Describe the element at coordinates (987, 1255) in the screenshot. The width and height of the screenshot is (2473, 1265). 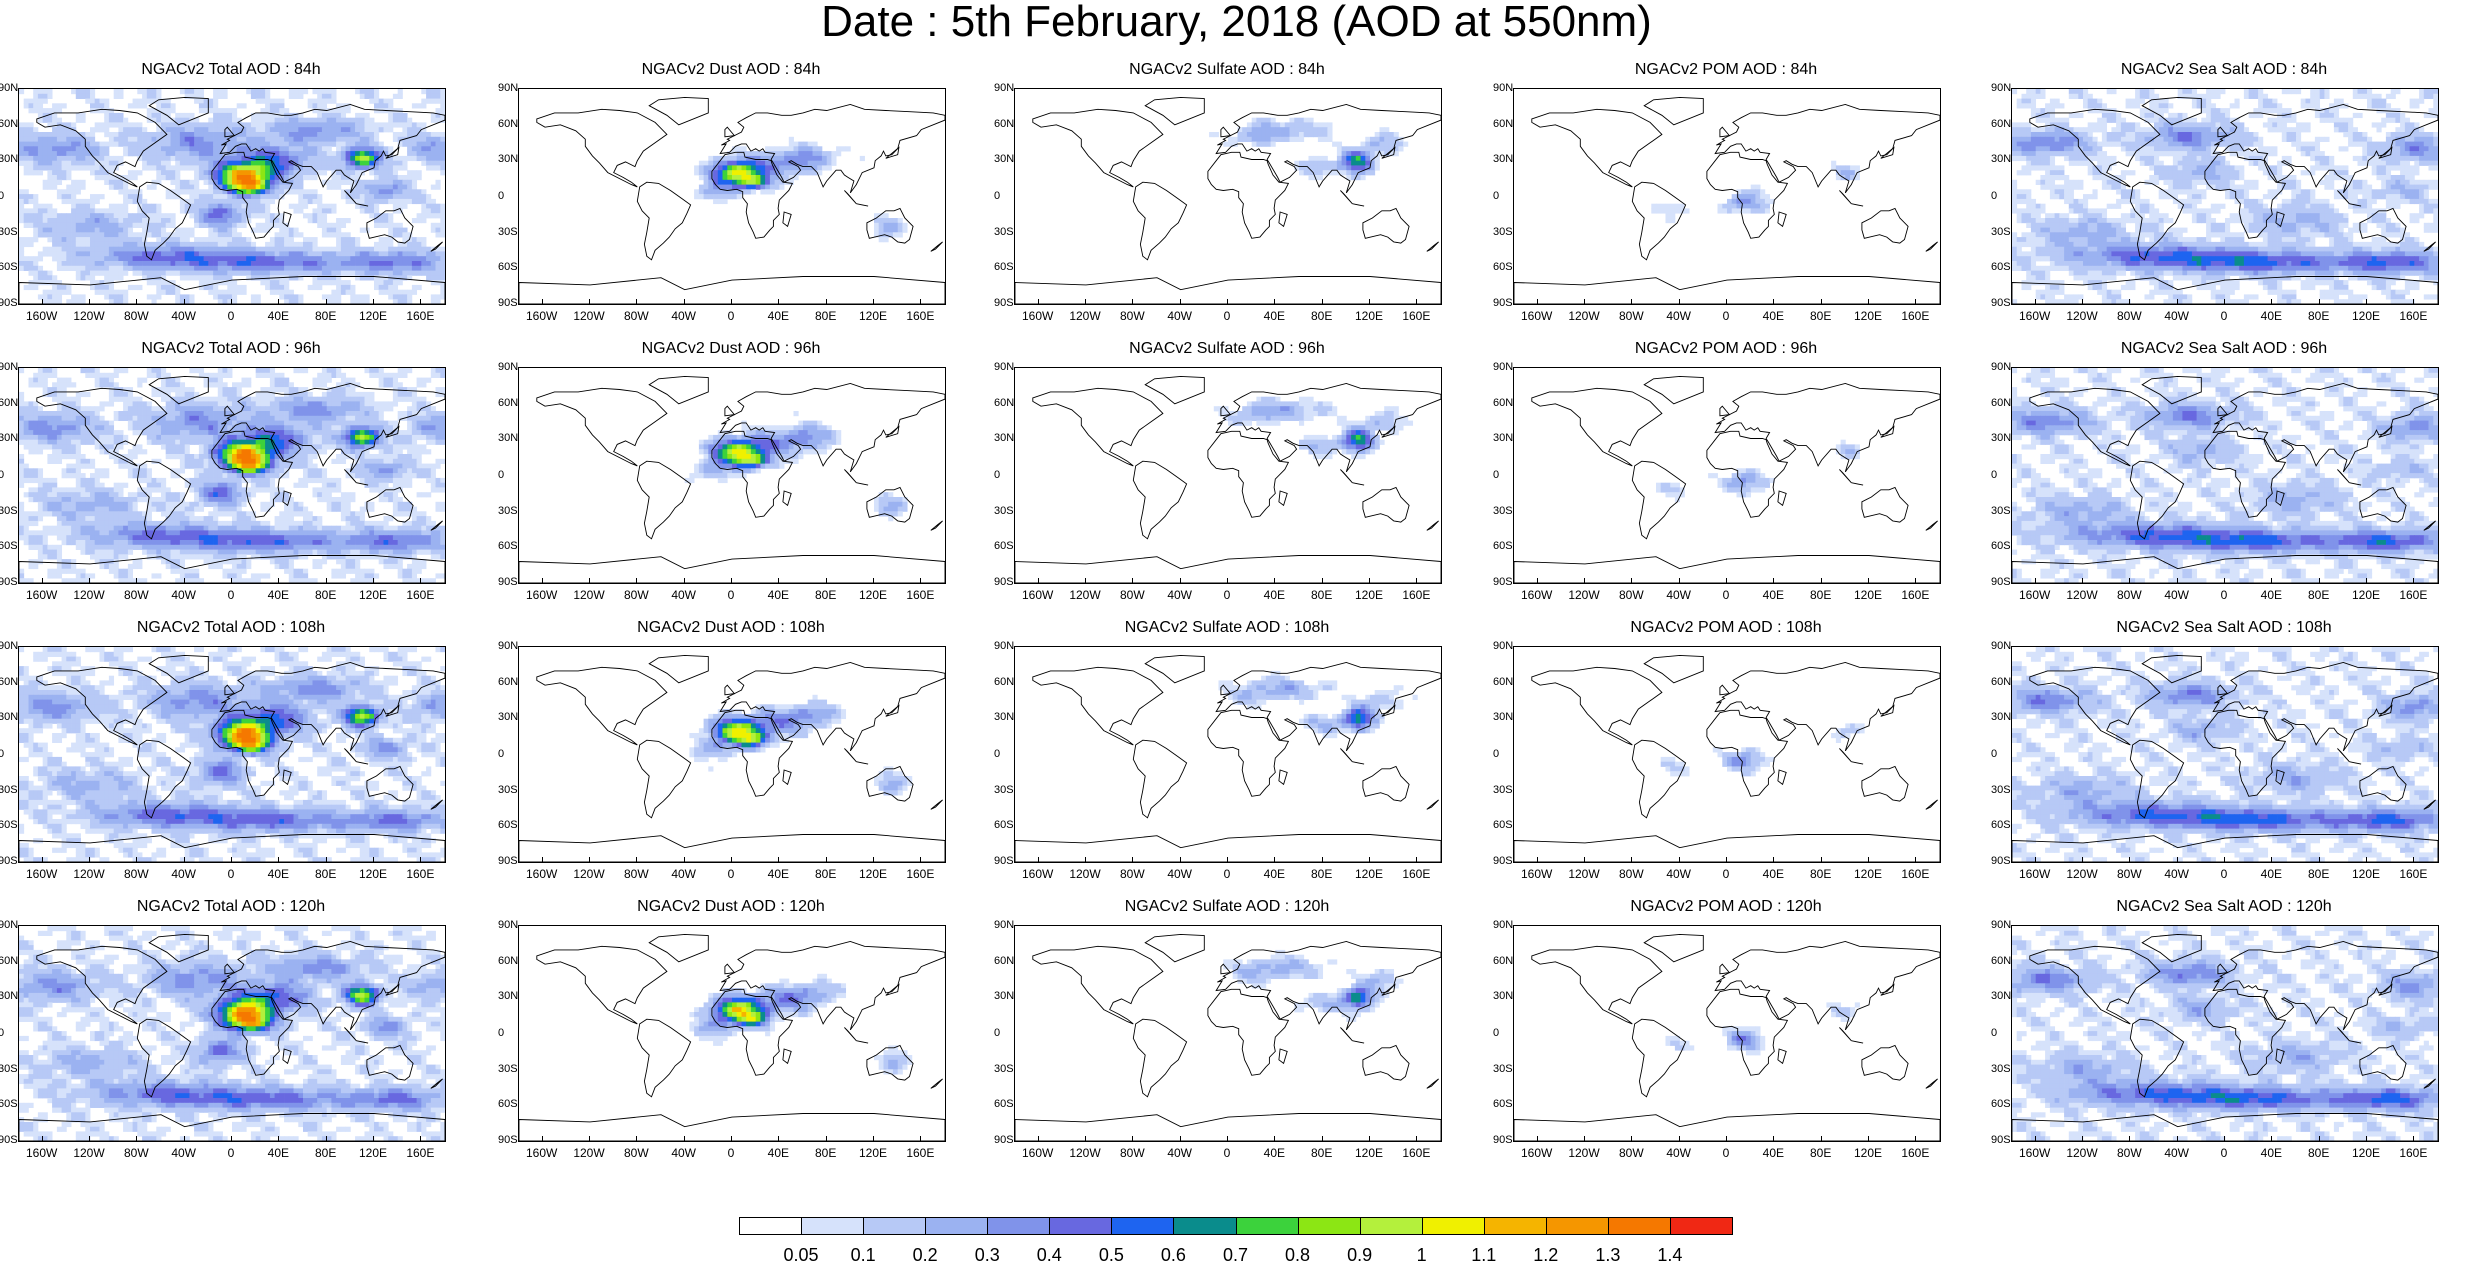
I see `colorbar-label: 0.3` at that location.